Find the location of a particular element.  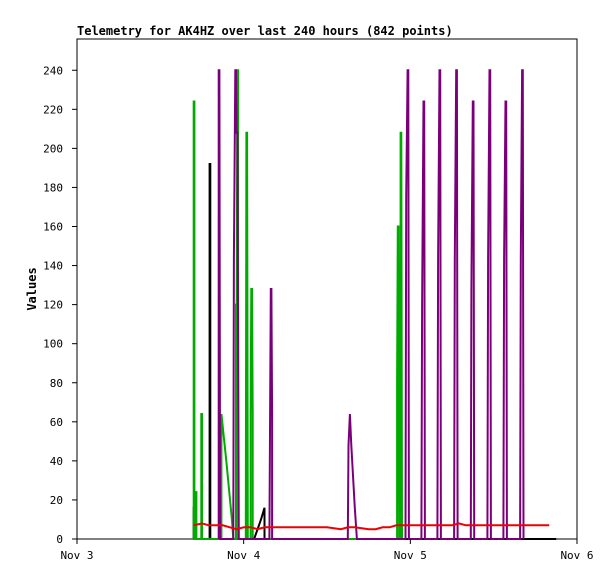

y-tick-label: 160 is located at coordinates (53, 227).